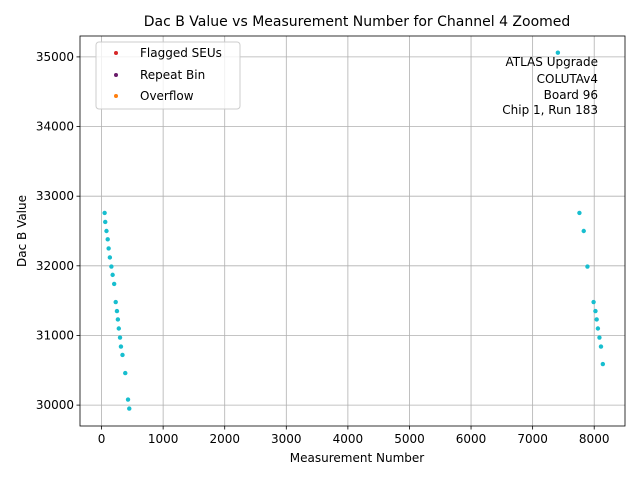 Image resolution: width=640 pixels, height=480 pixels. I want to click on x-tick-label: 3000, so click(286, 439).